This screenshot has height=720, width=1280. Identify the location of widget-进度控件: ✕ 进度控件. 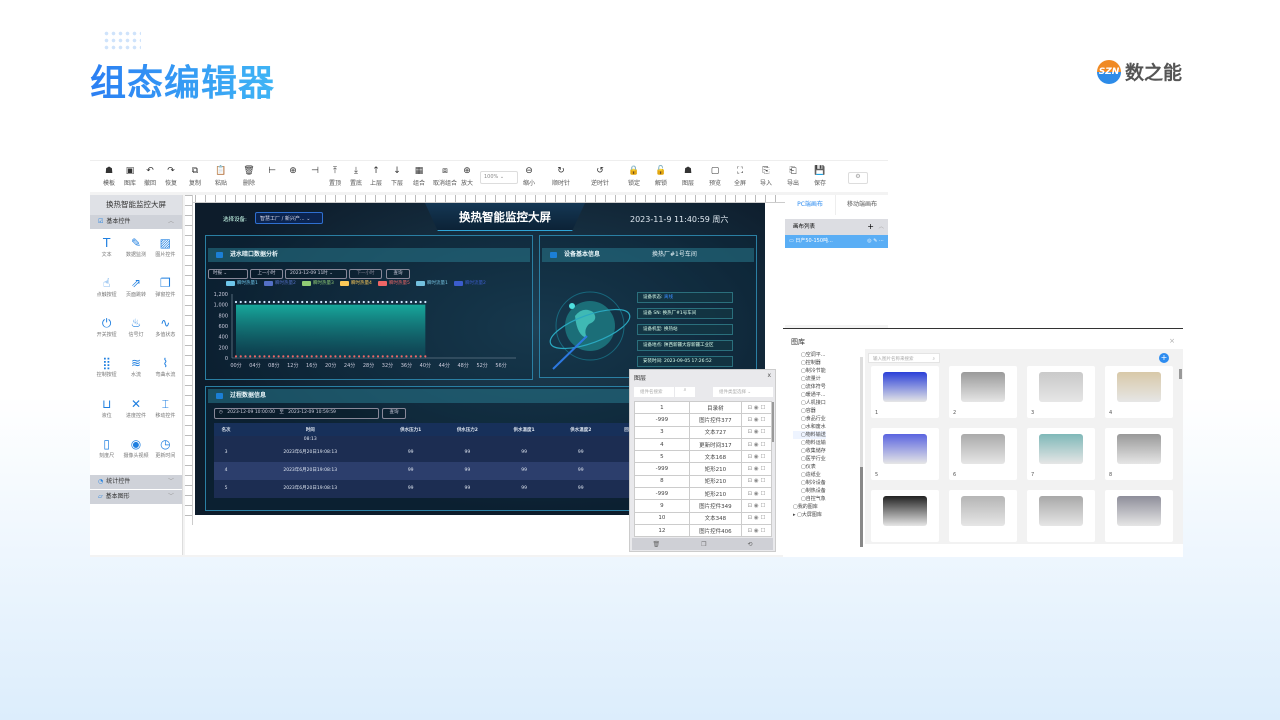
(135, 412).